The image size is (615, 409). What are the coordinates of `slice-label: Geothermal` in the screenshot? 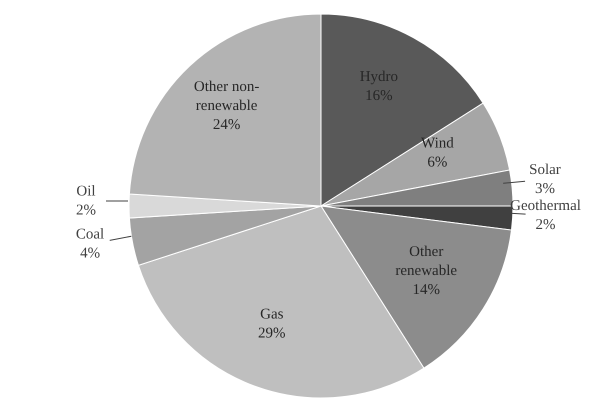 It's located at (545, 206).